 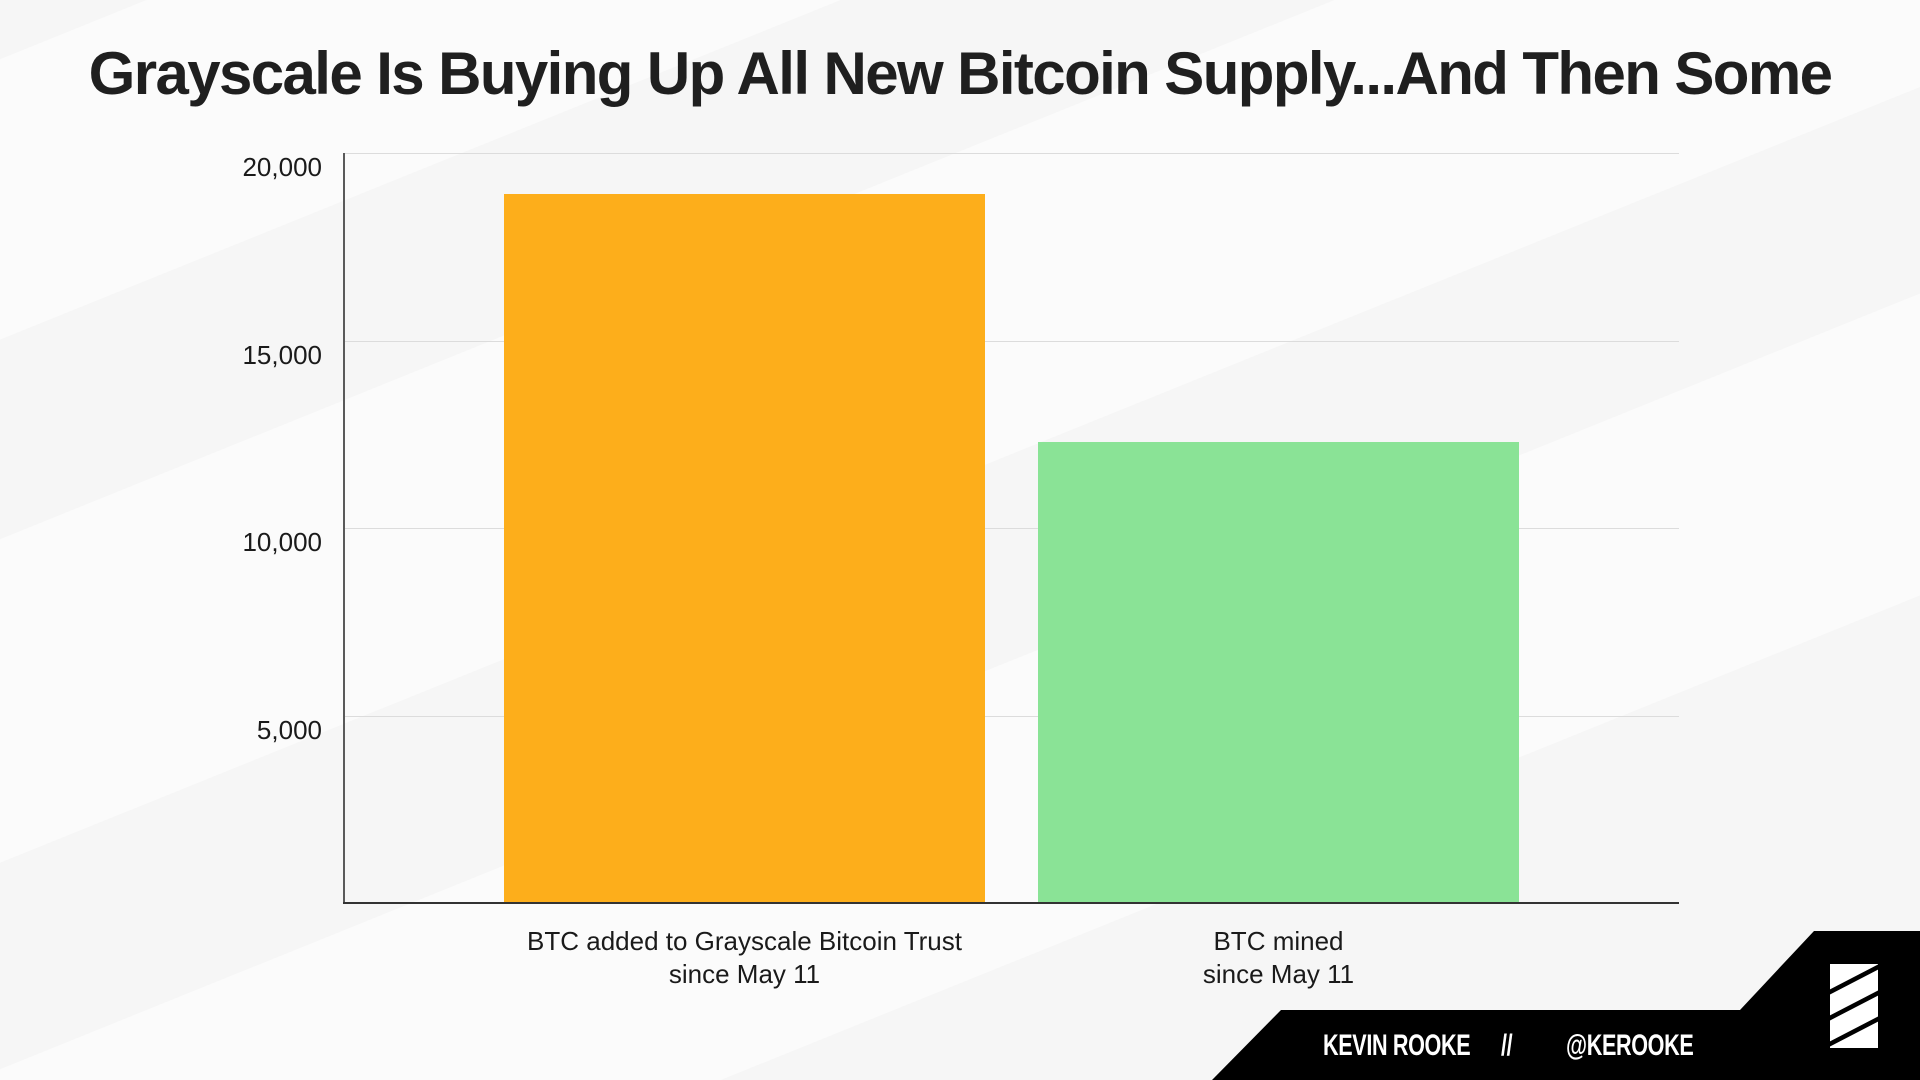 I want to click on x-axis-line, so click(x=1011, y=903).